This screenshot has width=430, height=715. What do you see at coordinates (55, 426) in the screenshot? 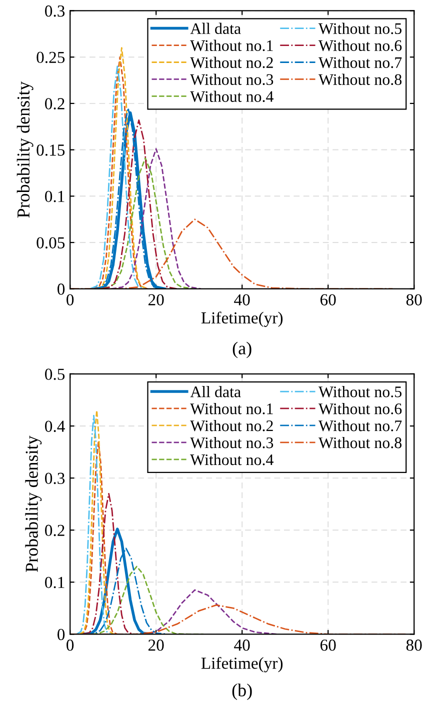
I see `y-tick-label: 0.4` at bounding box center [55, 426].